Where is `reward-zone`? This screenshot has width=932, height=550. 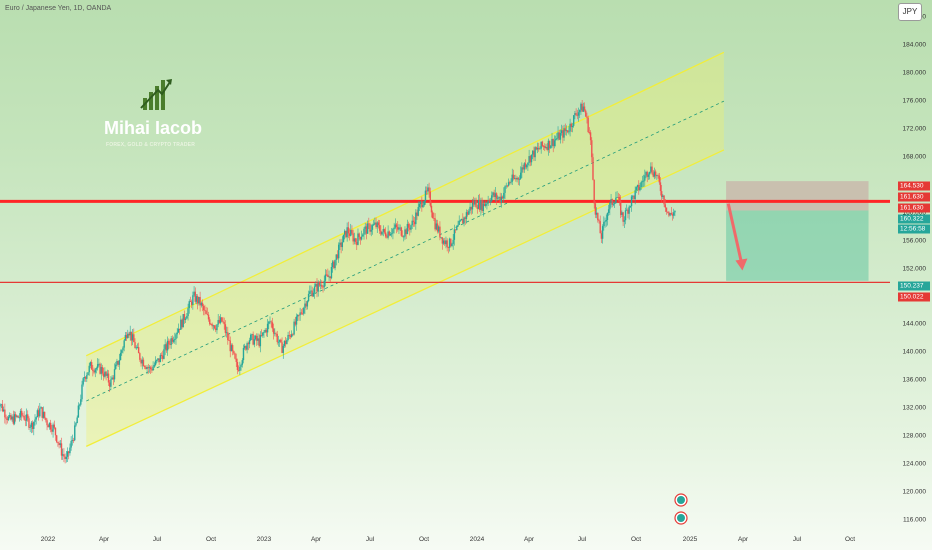 reward-zone is located at coordinates (797, 245).